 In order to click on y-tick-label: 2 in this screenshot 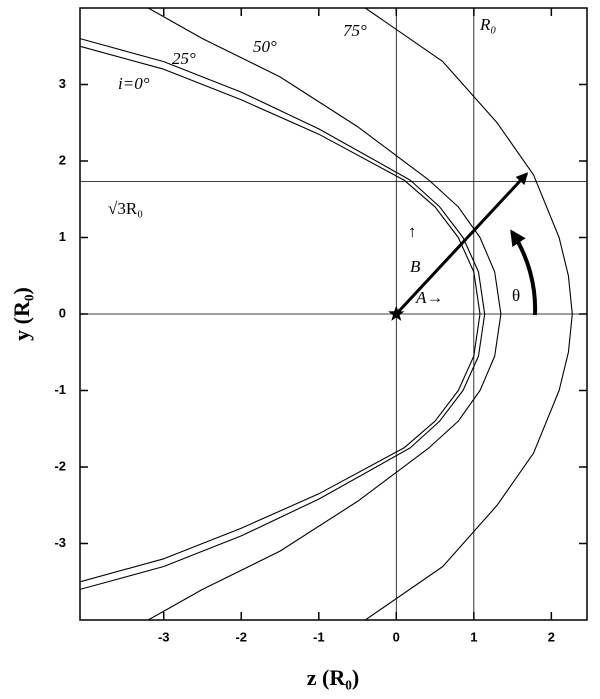, I will do `click(62, 159)`.